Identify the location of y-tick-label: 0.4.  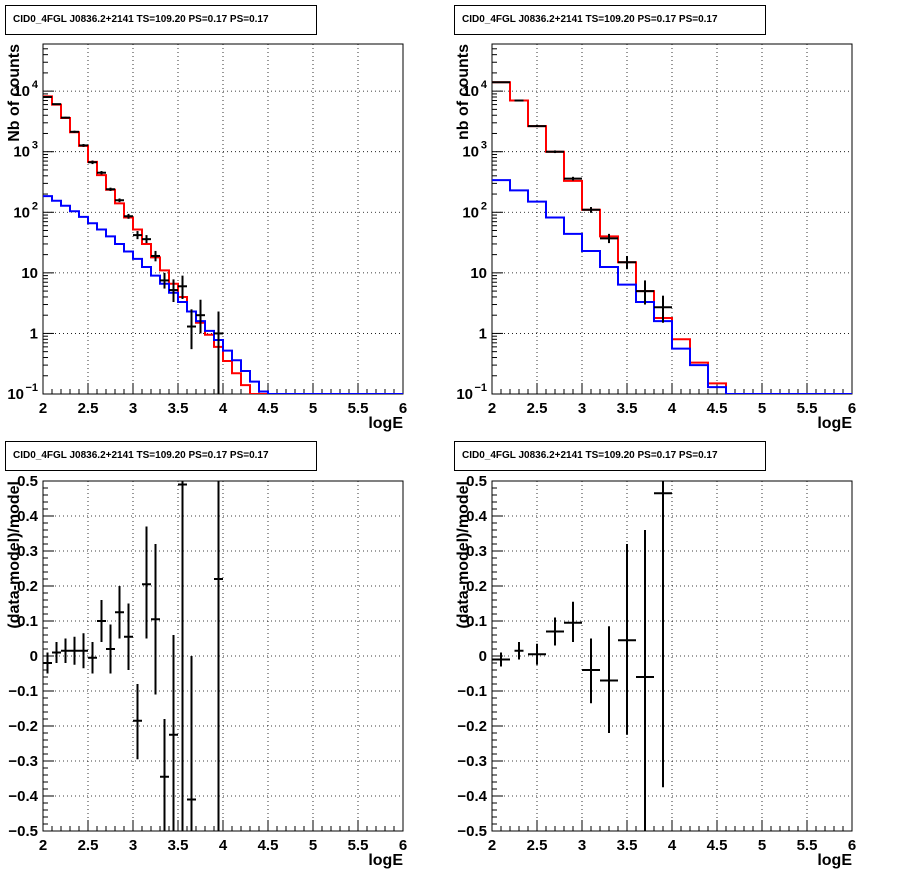
(28, 516).